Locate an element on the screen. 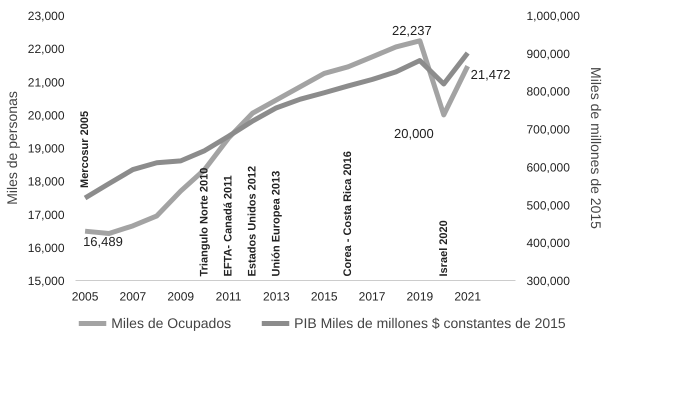  x-tick-label: 2011 is located at coordinates (229, 297).